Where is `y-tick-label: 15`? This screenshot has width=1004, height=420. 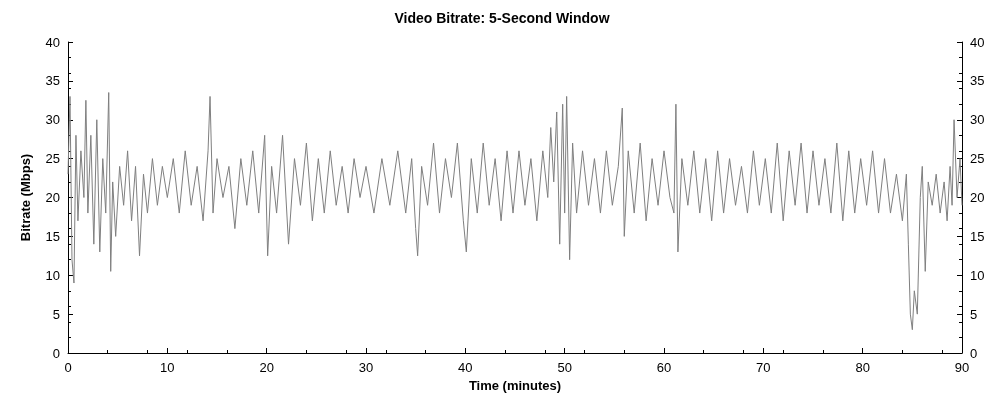 y-tick-label: 15 is located at coordinates (52, 236).